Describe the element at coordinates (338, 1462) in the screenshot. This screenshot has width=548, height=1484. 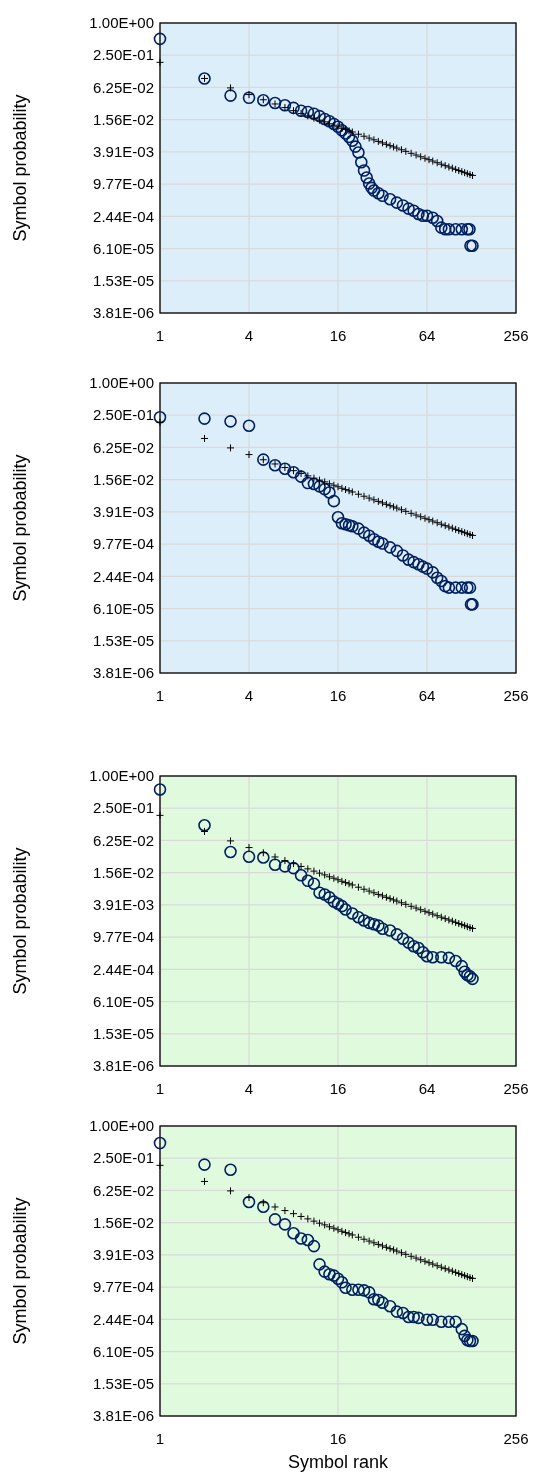
I see `x-axis-title: Symbol rank` at that location.